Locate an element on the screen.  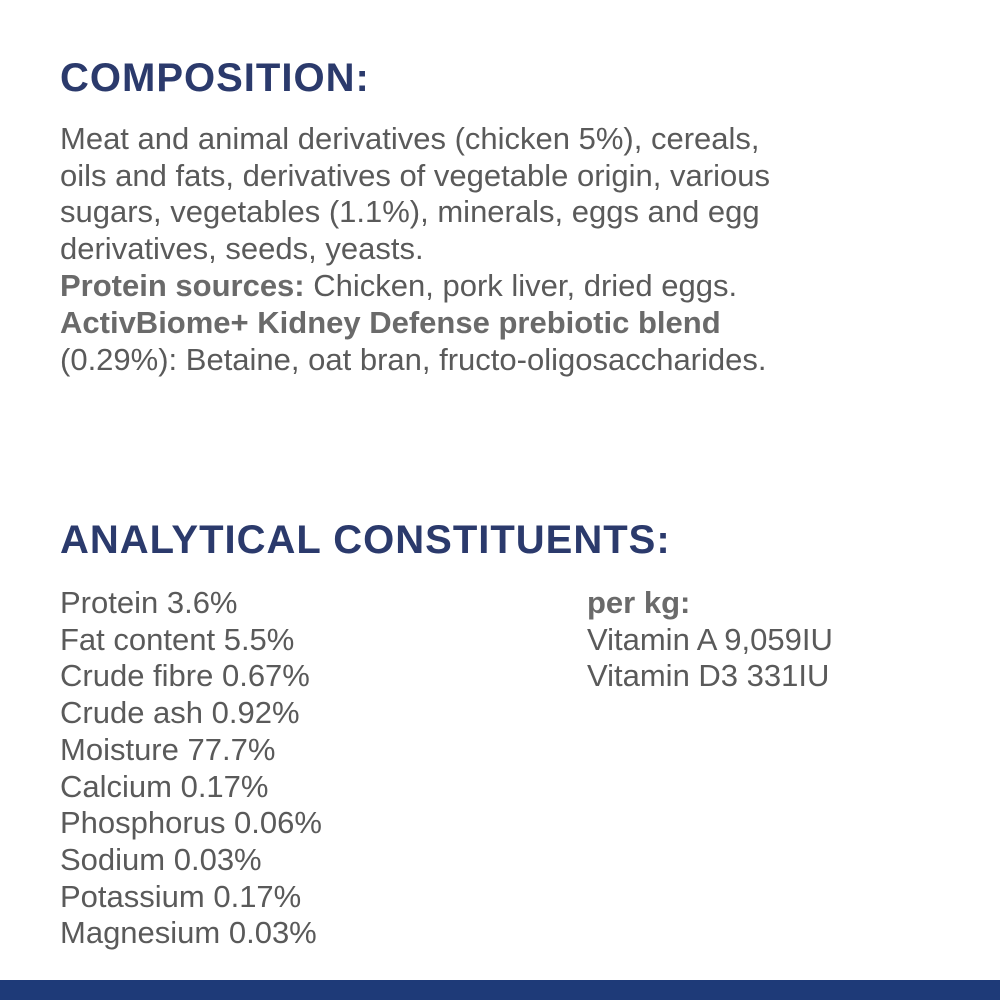
per-kg-label: per kg: is located at coordinates (639, 602).